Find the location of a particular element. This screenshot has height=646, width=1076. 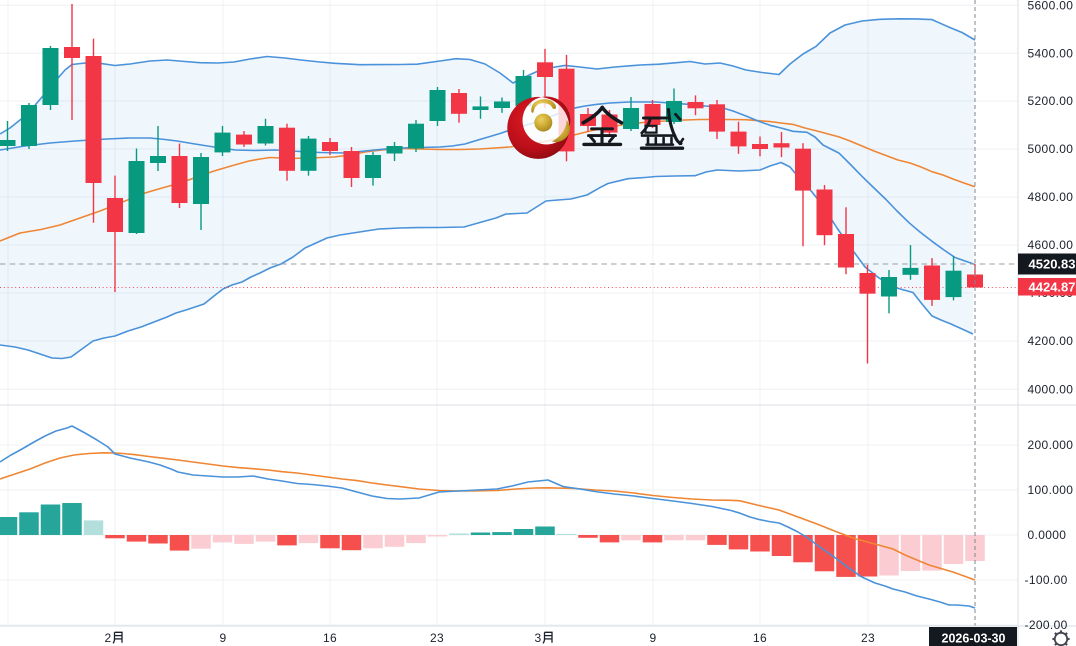

svg-text: 5200.00 is located at coordinates (1051, 101).